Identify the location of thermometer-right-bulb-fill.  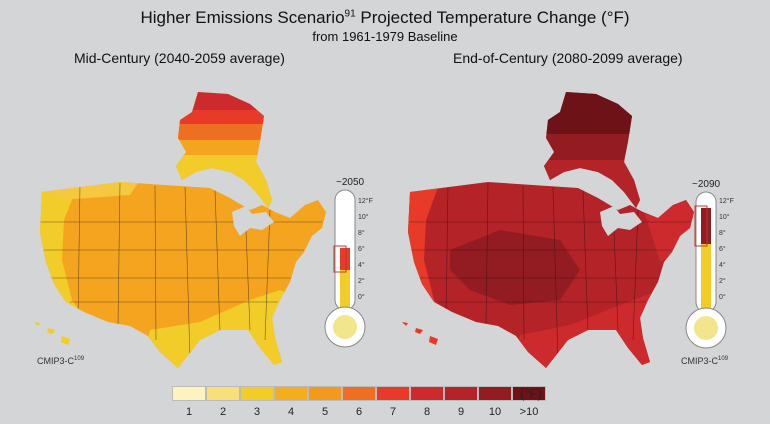
(706, 328).